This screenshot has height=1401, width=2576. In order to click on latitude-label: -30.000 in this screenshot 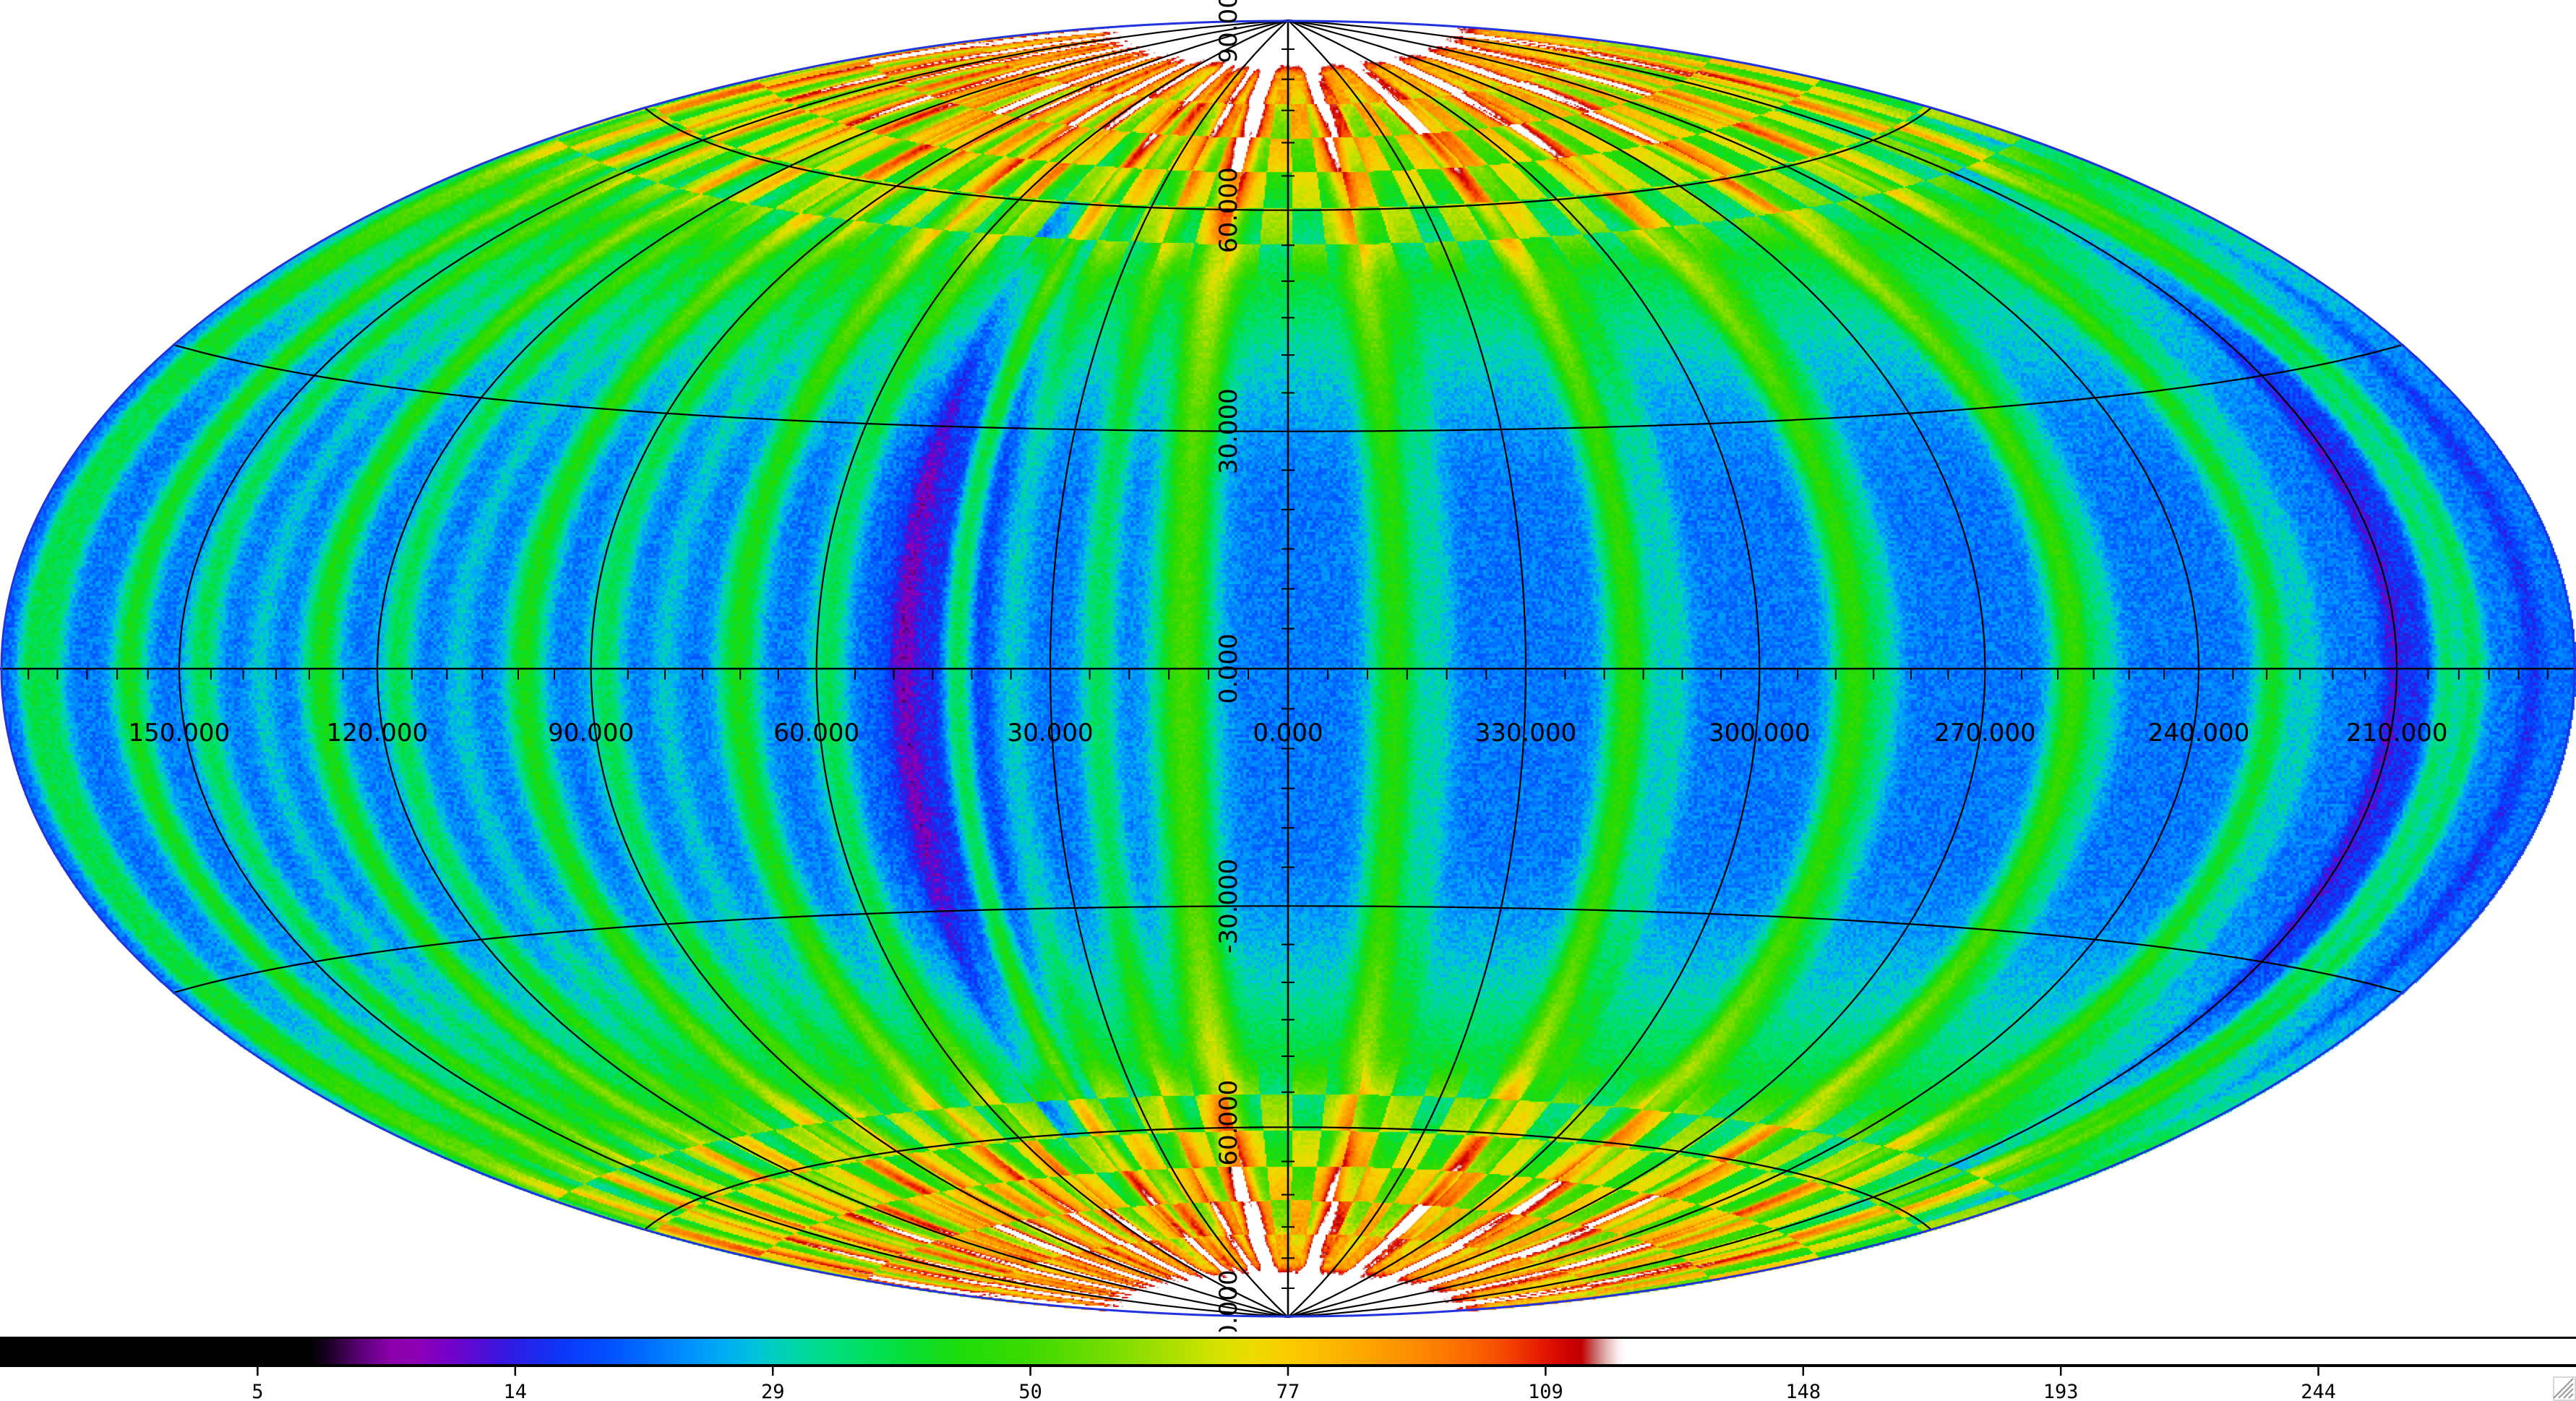, I will do `click(1228, 907)`.